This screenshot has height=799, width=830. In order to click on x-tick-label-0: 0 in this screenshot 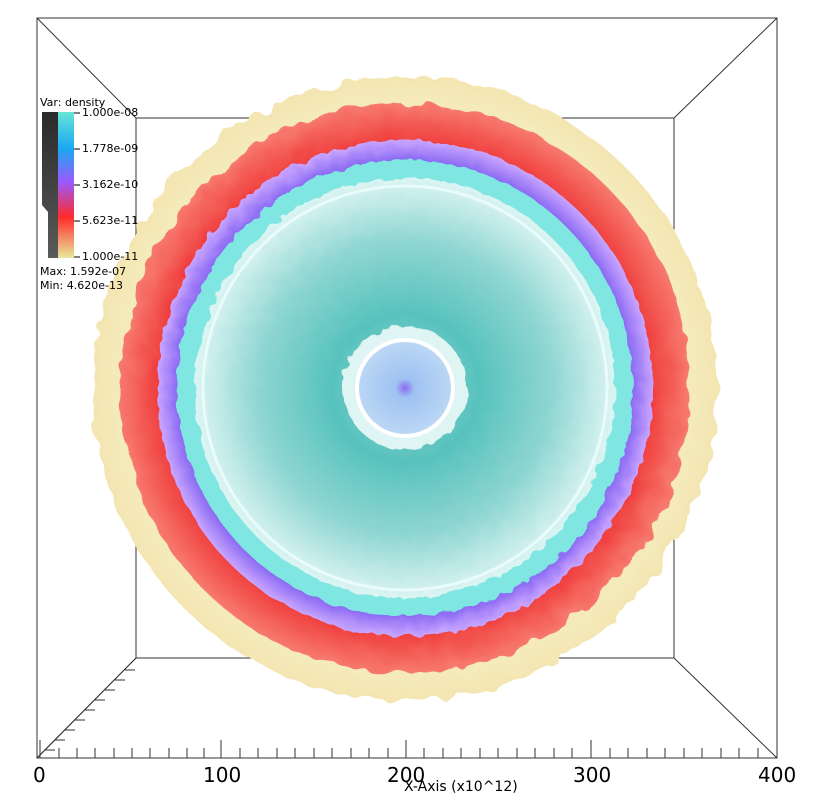, I will do `click(39, 775)`.